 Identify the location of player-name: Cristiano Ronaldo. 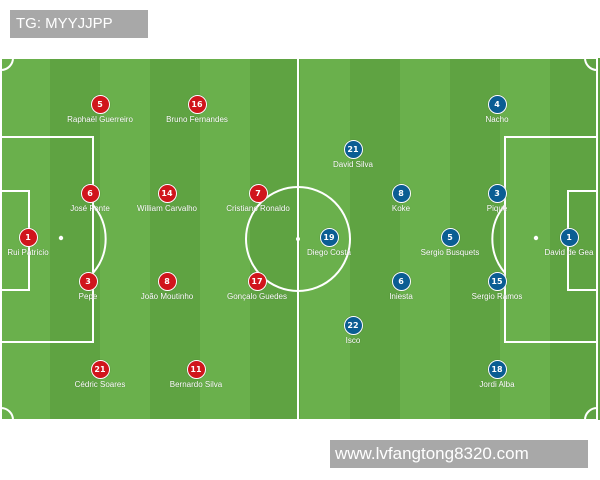
(258, 208).